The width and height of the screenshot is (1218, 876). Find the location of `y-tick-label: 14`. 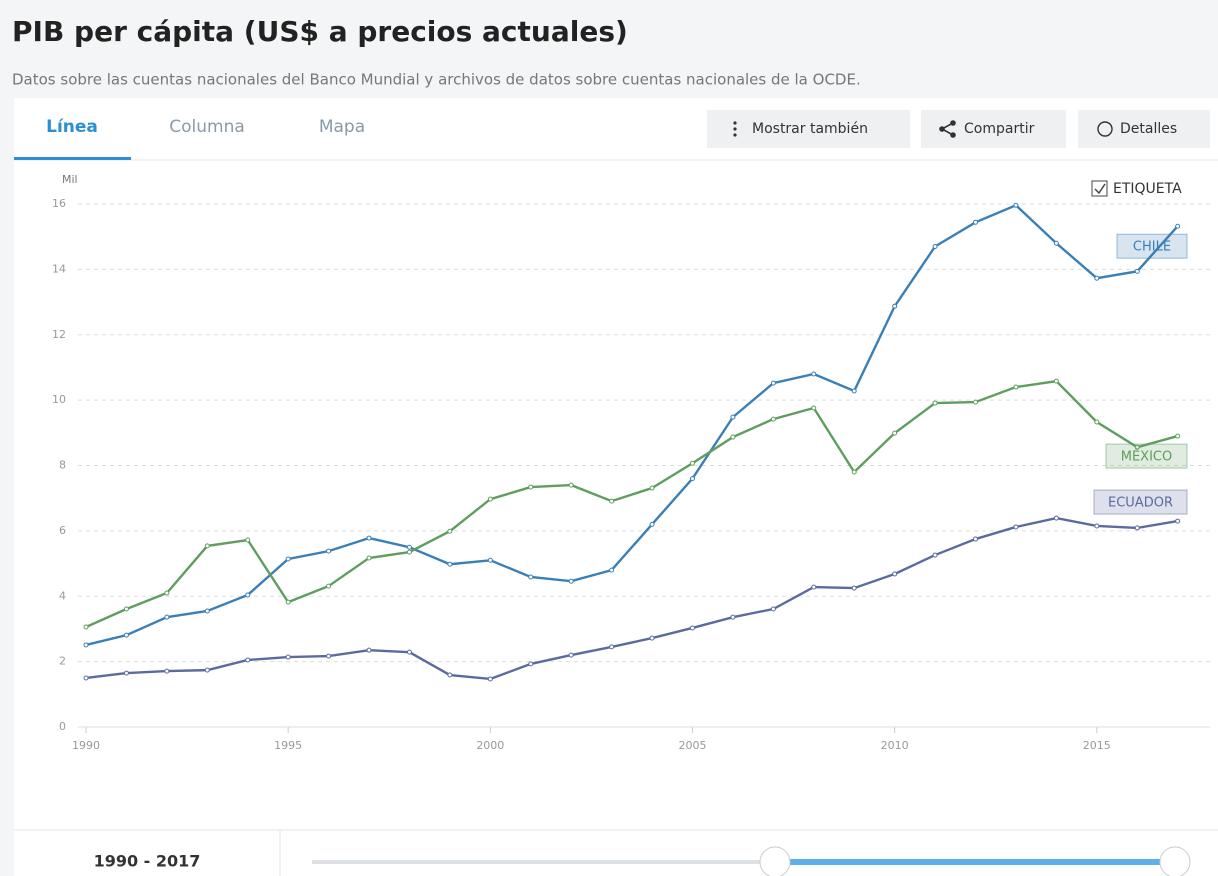

y-tick-label: 14 is located at coordinates (59, 268).